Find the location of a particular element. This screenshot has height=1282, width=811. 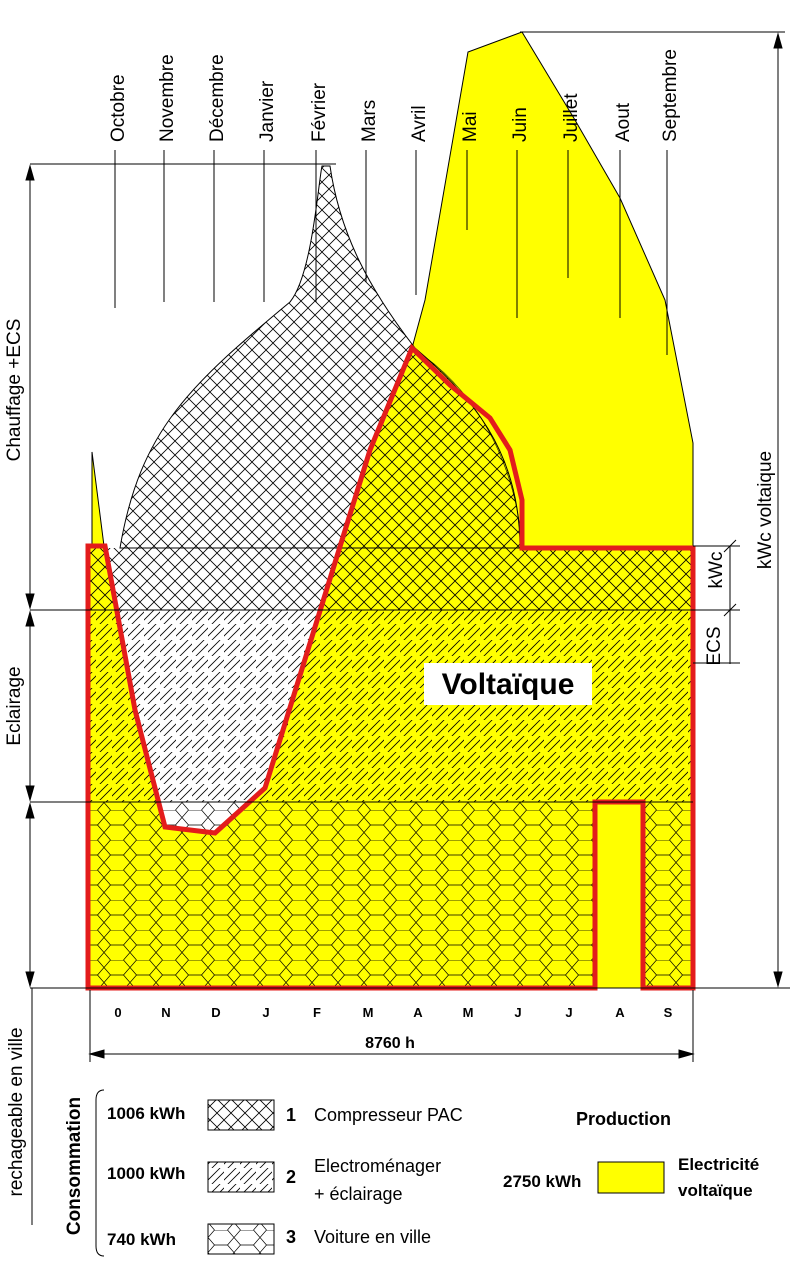

duration-label: 8760 h is located at coordinates (390, 1043).